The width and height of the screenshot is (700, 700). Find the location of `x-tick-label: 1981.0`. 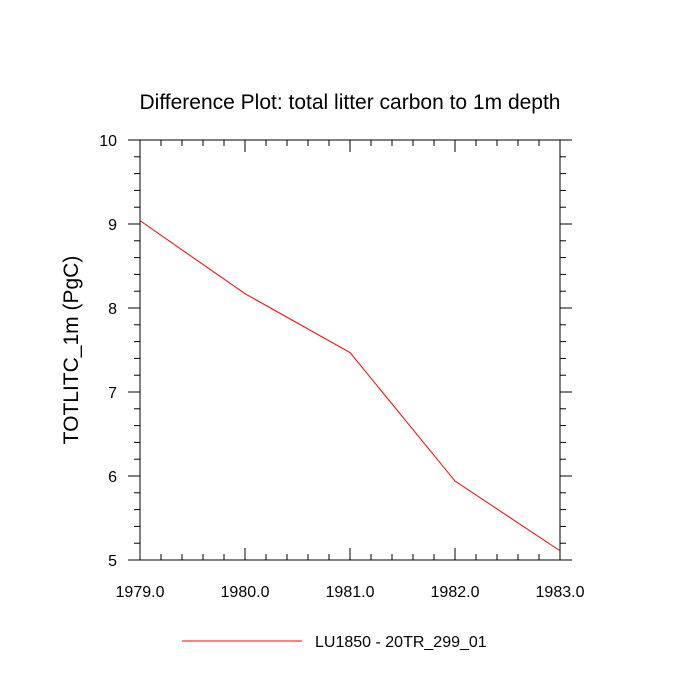

x-tick-label: 1981.0 is located at coordinates (350, 592).